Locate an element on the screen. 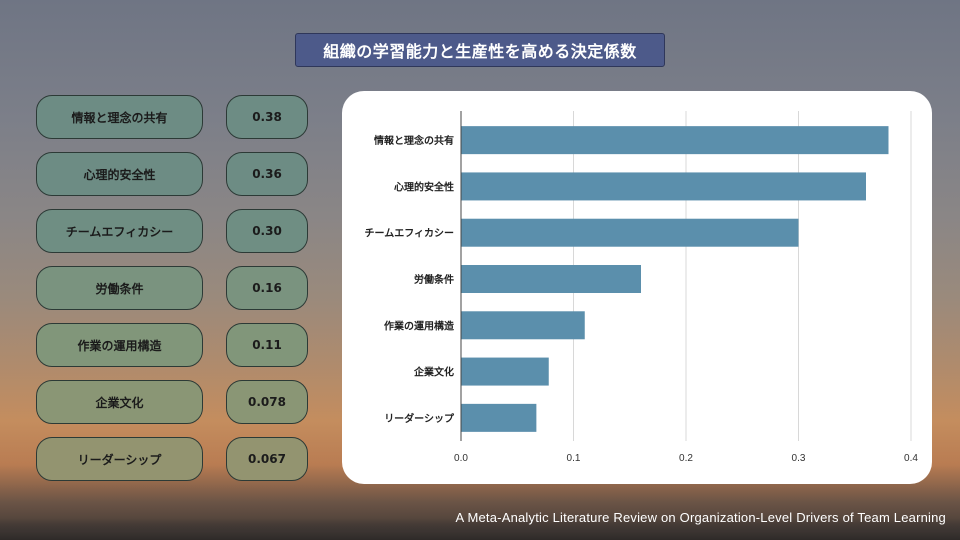 The width and height of the screenshot is (960, 540). category-label: 企業文化 is located at coordinates (433, 372).